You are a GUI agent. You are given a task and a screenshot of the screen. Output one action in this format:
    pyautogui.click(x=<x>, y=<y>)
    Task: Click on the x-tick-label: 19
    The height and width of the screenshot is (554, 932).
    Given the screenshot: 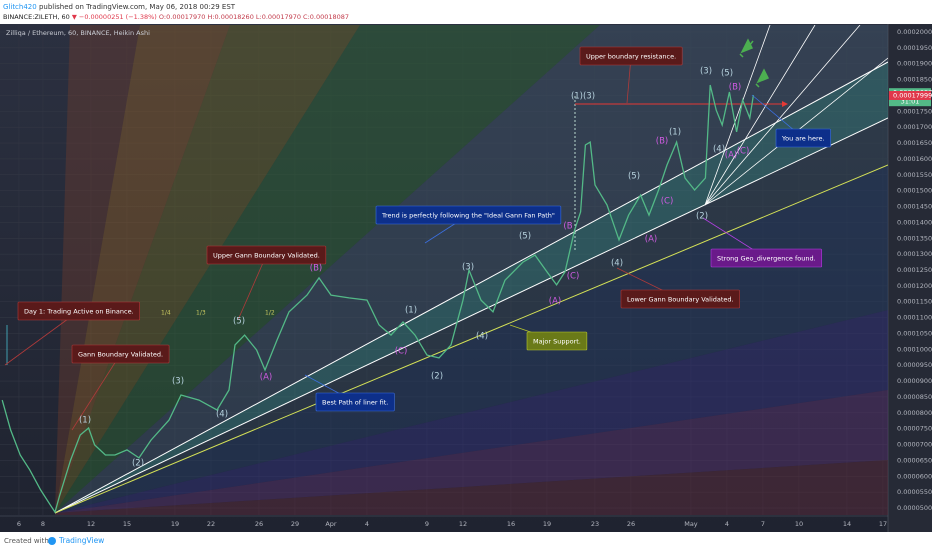 What is the action you would take?
    pyautogui.click(x=547, y=524)
    